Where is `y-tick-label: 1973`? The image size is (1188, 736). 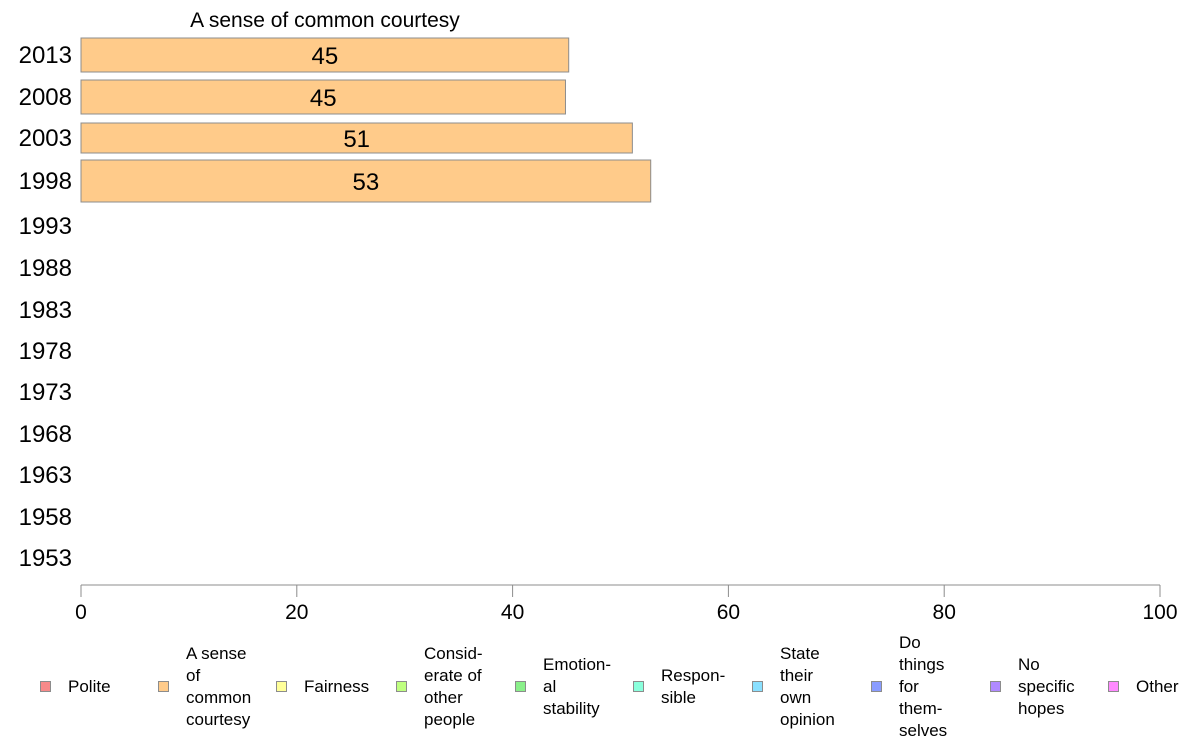 y-tick-label: 1973 is located at coordinates (45, 392).